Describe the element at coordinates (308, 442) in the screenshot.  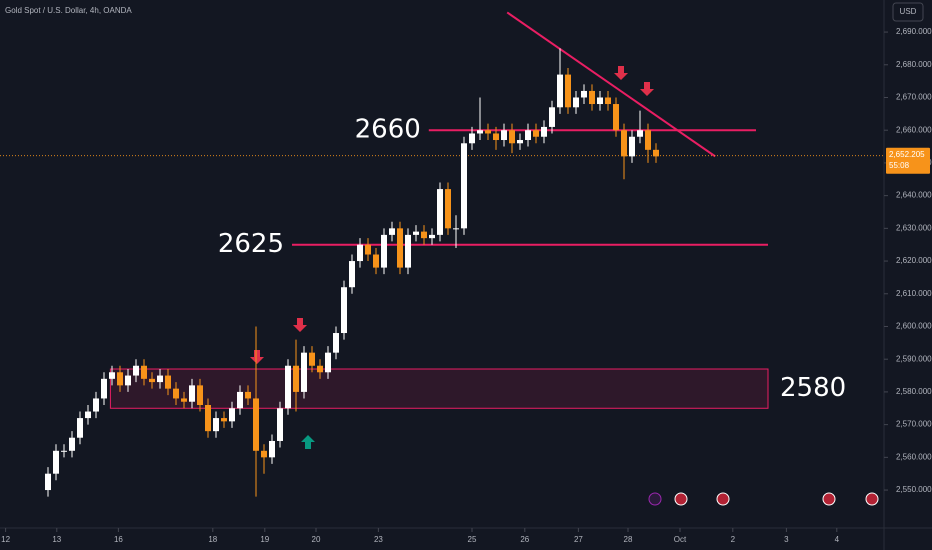
I see `up-arrow` at that location.